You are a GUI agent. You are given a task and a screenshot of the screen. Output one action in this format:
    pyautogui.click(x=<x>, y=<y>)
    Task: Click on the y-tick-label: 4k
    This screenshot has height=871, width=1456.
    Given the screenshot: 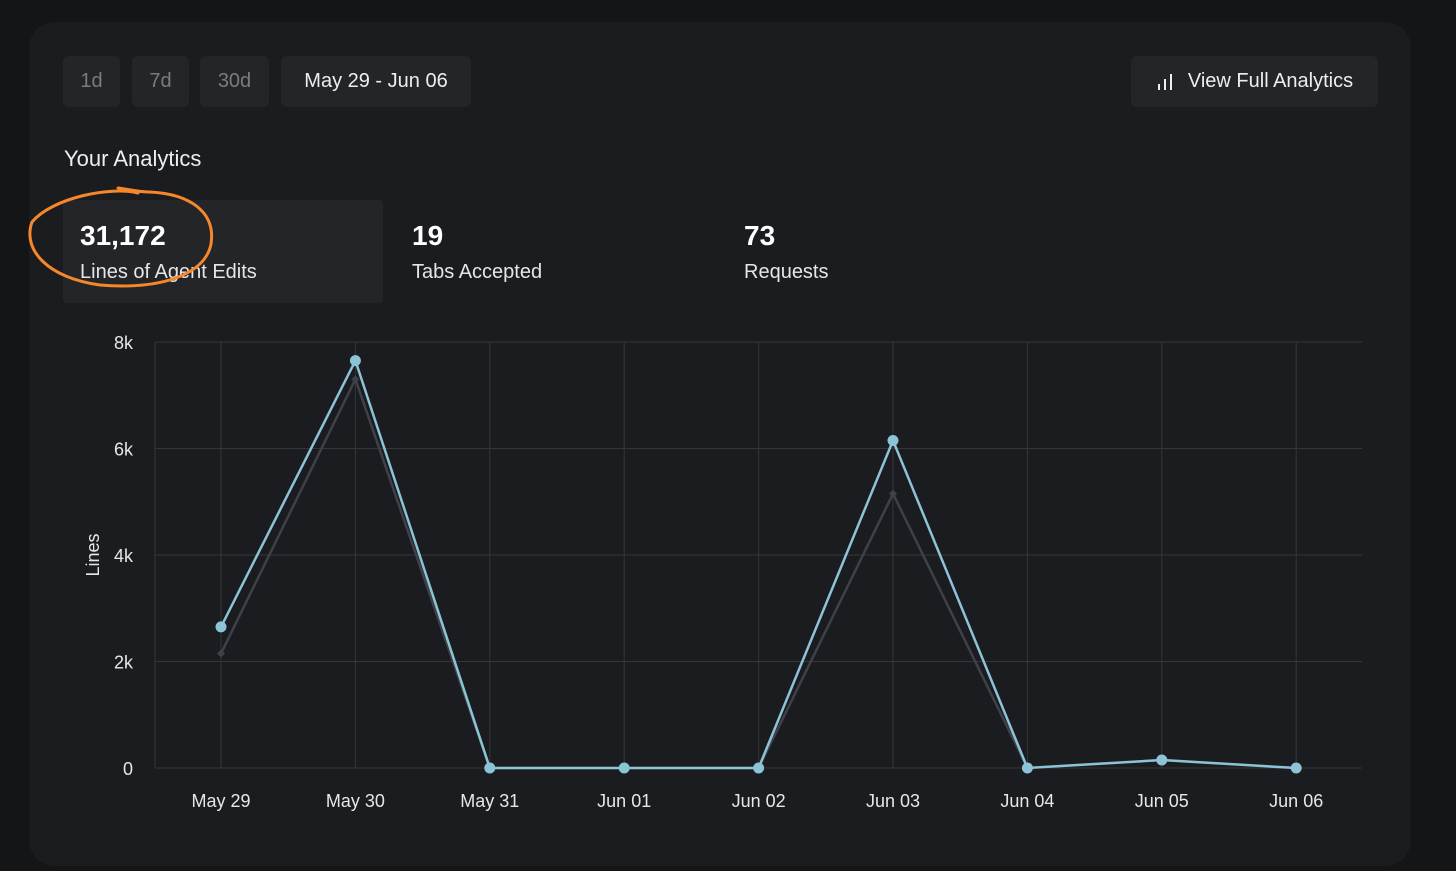 What is the action you would take?
    pyautogui.click(x=124, y=556)
    